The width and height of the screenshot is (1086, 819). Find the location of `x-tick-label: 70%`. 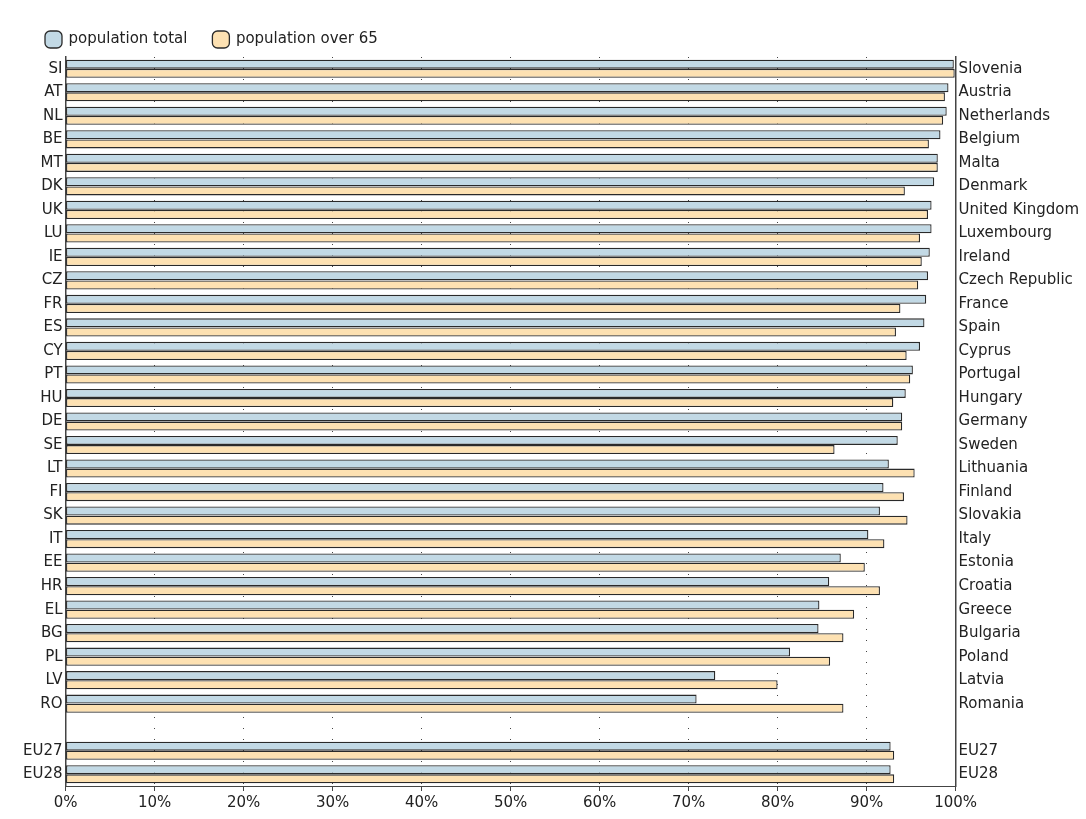

x-tick-label: 70% is located at coordinates (688, 801).